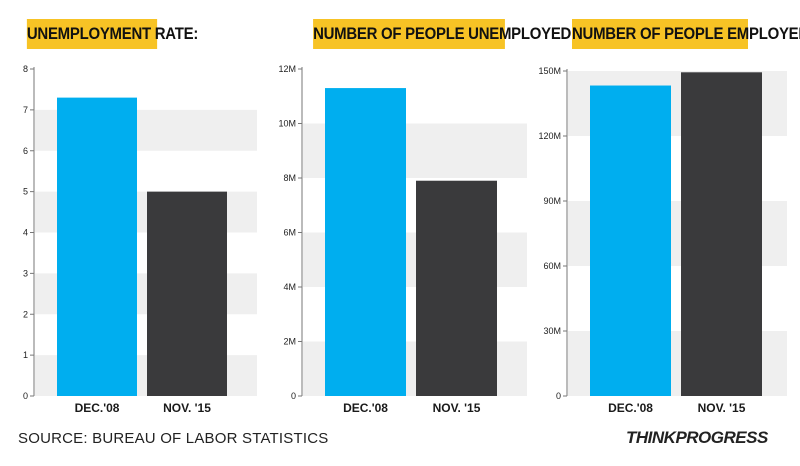 The height and width of the screenshot is (466, 800). I want to click on y-tick-label: 3, so click(25, 273).